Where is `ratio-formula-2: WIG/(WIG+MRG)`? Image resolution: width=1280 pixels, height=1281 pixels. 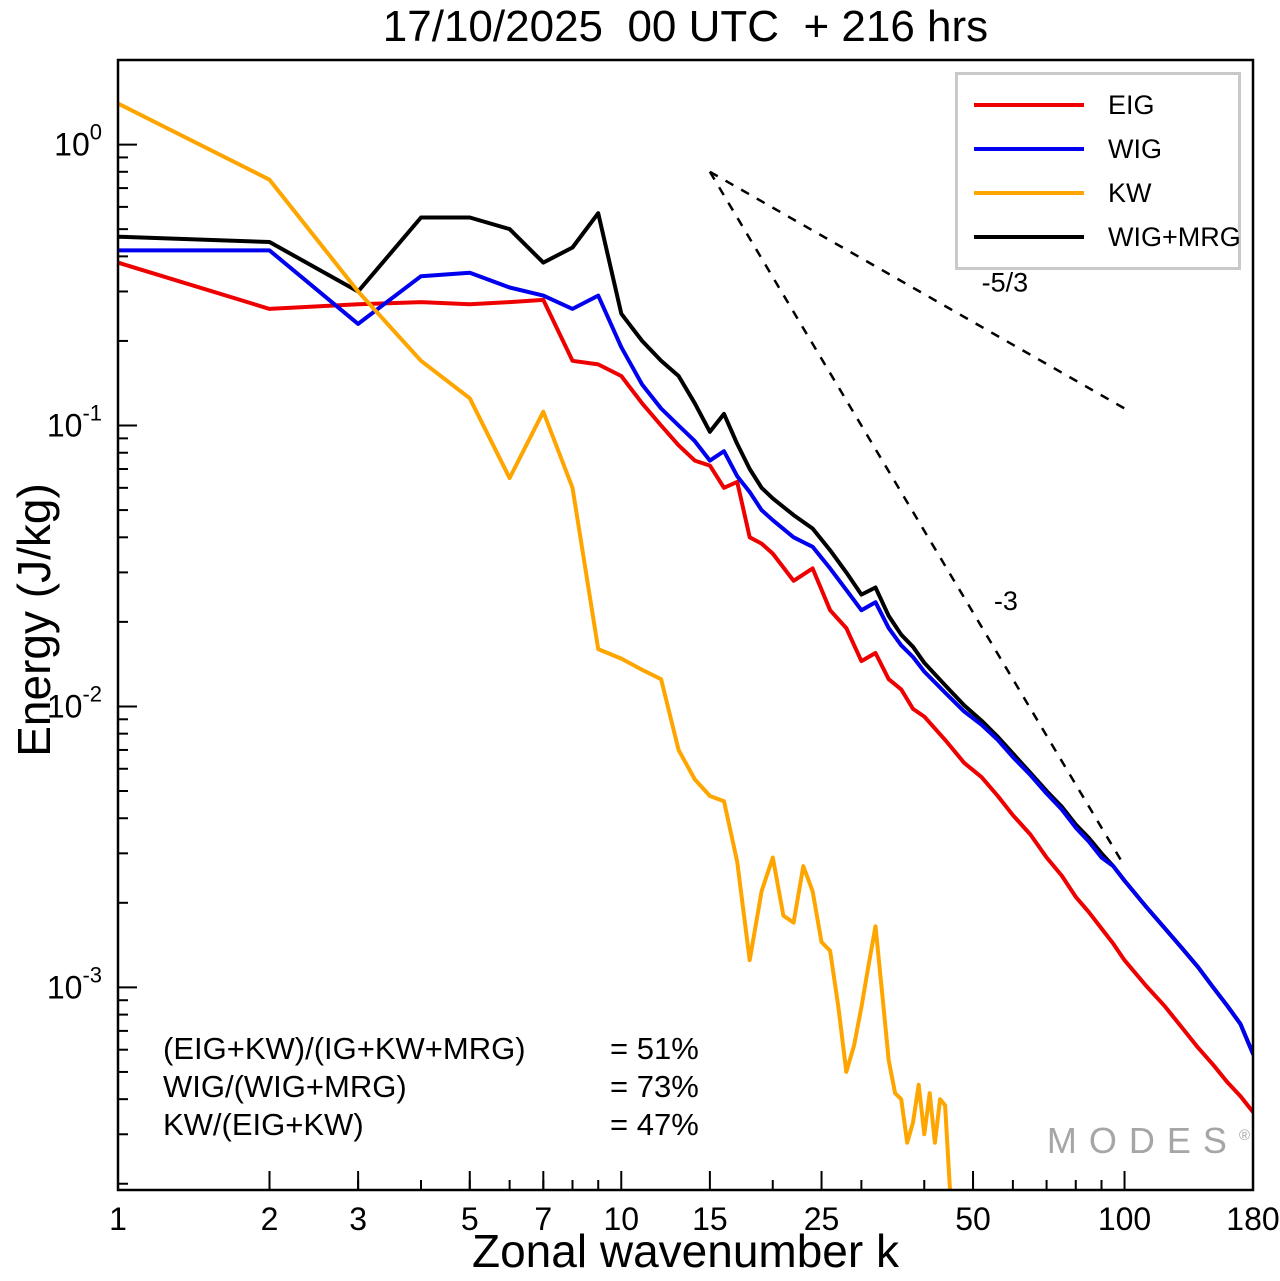
ratio-formula-2: WIG/(WIG+MRG) is located at coordinates (285, 1086).